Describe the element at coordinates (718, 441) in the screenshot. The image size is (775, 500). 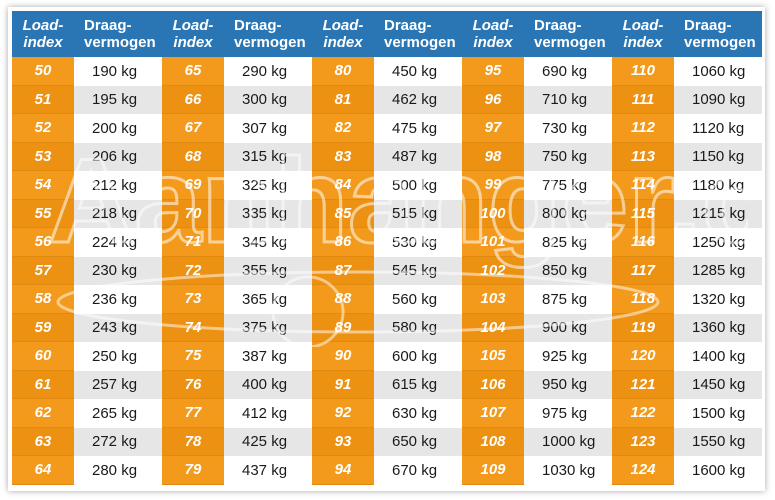
I see `load-capacity-cell: 1550 kg` at that location.